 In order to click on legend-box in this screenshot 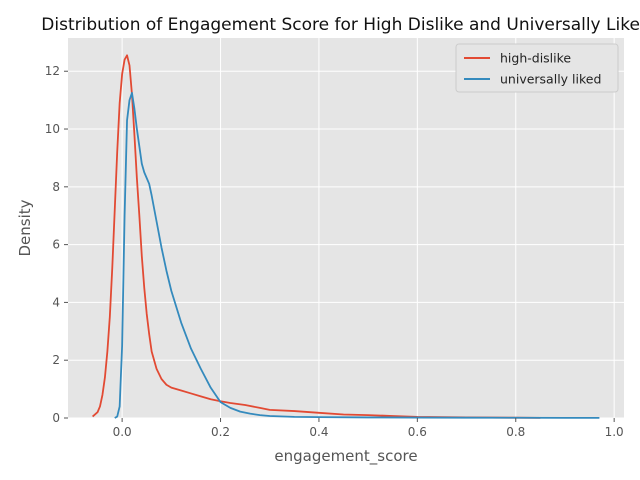, I will do `click(537, 68)`.